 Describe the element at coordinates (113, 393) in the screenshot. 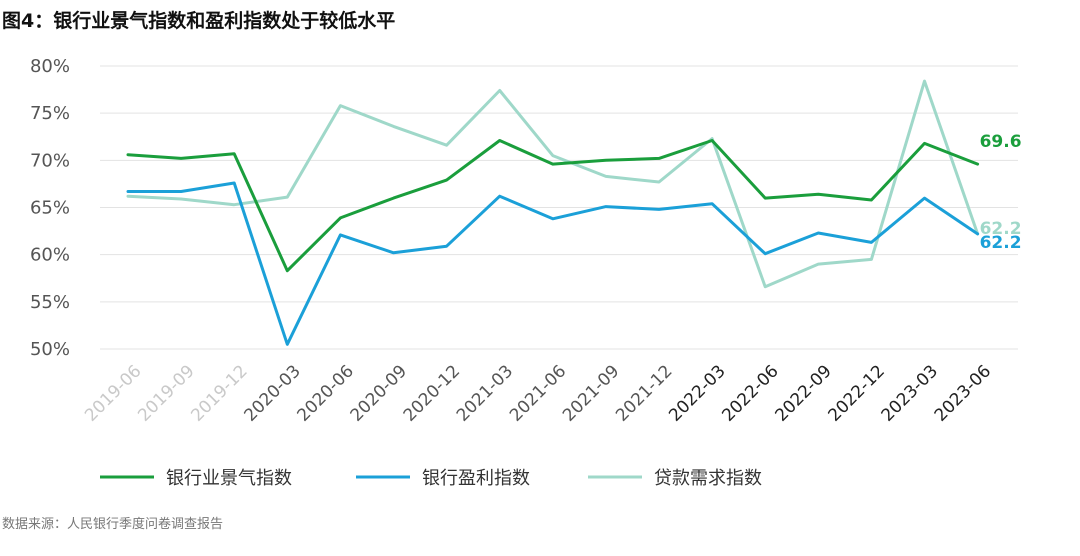

I see `x-tick-label: 2019-06` at that location.